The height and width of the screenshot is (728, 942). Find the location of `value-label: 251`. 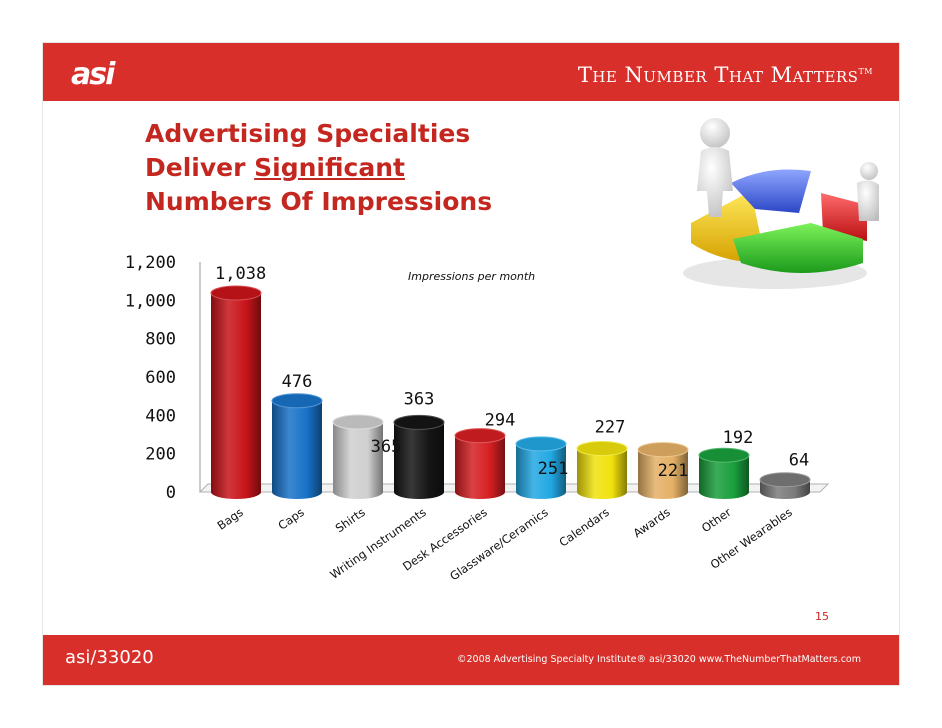

value-label: 251 is located at coordinates (553, 469).